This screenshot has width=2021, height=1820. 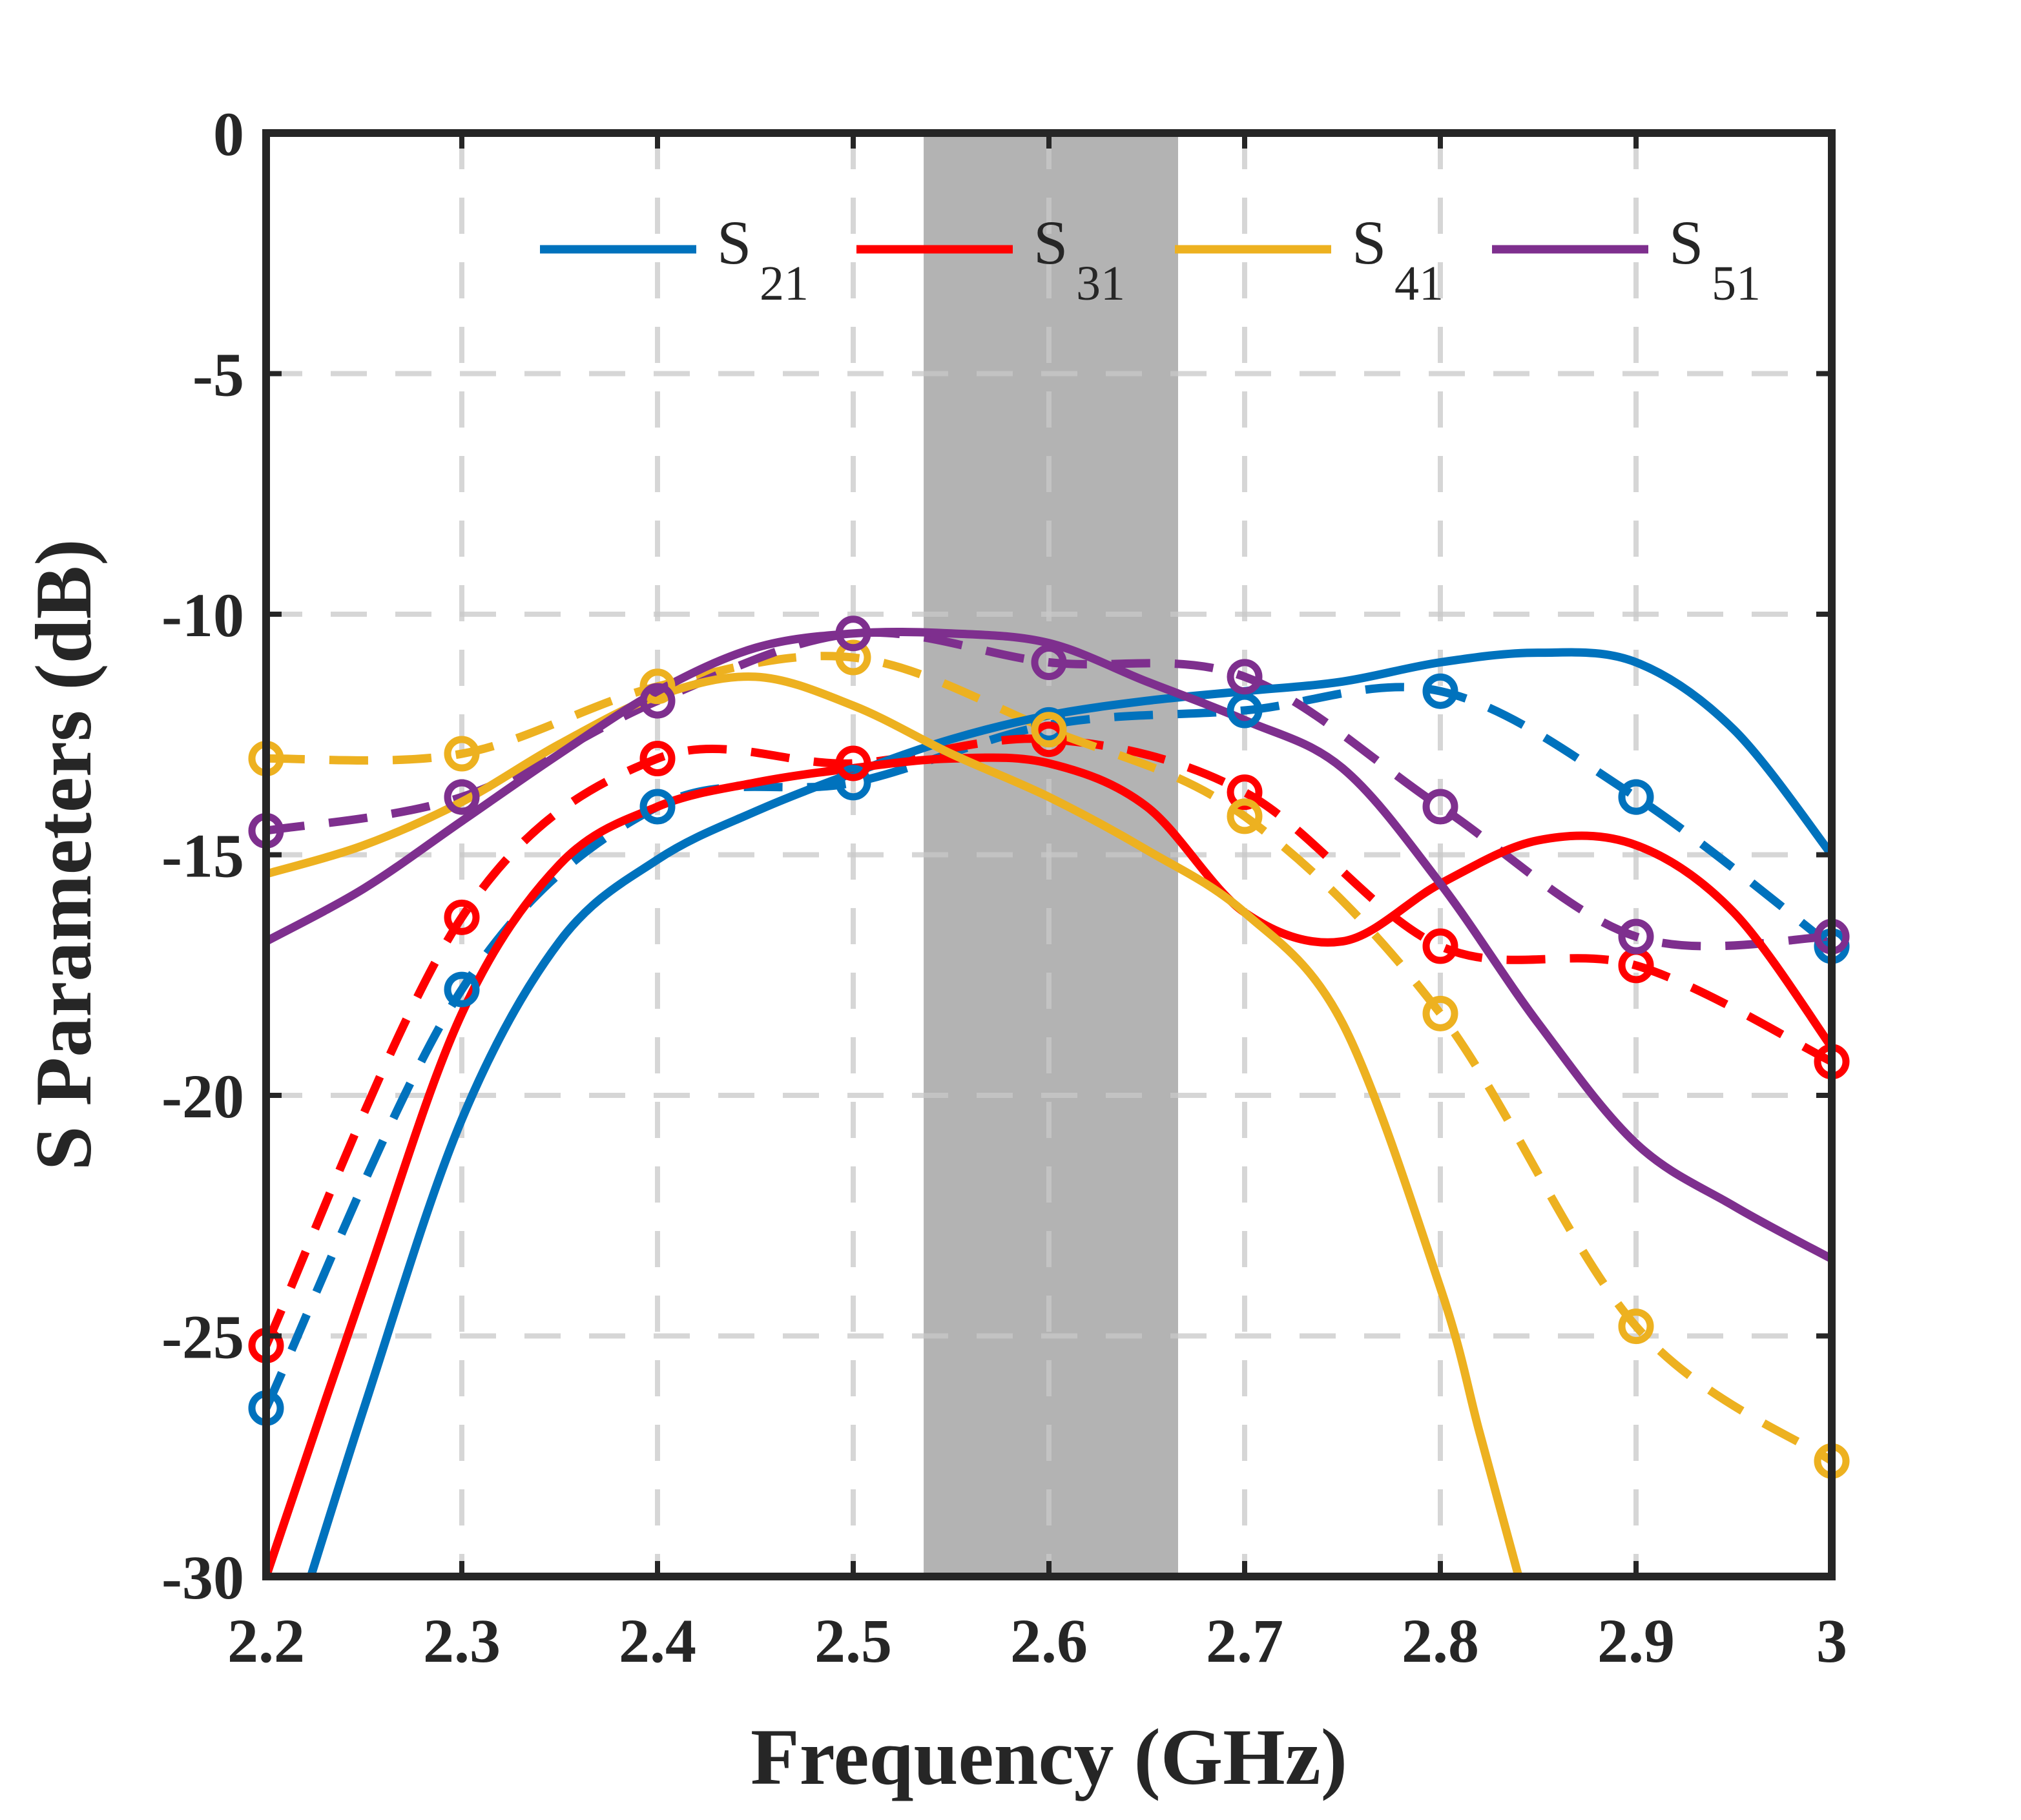 What do you see at coordinates (853, 1640) in the screenshot?
I see `x-tick-label: 2.5` at bounding box center [853, 1640].